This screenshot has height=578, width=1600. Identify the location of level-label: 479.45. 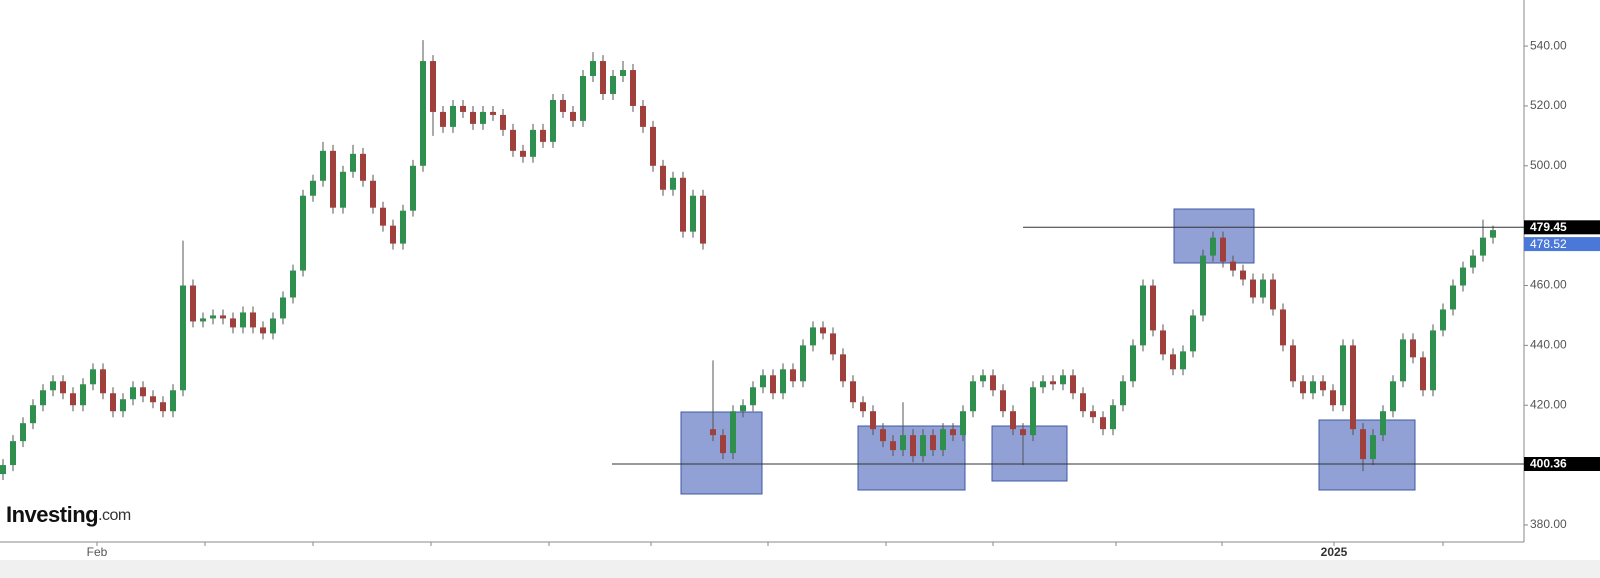
(1548, 227).